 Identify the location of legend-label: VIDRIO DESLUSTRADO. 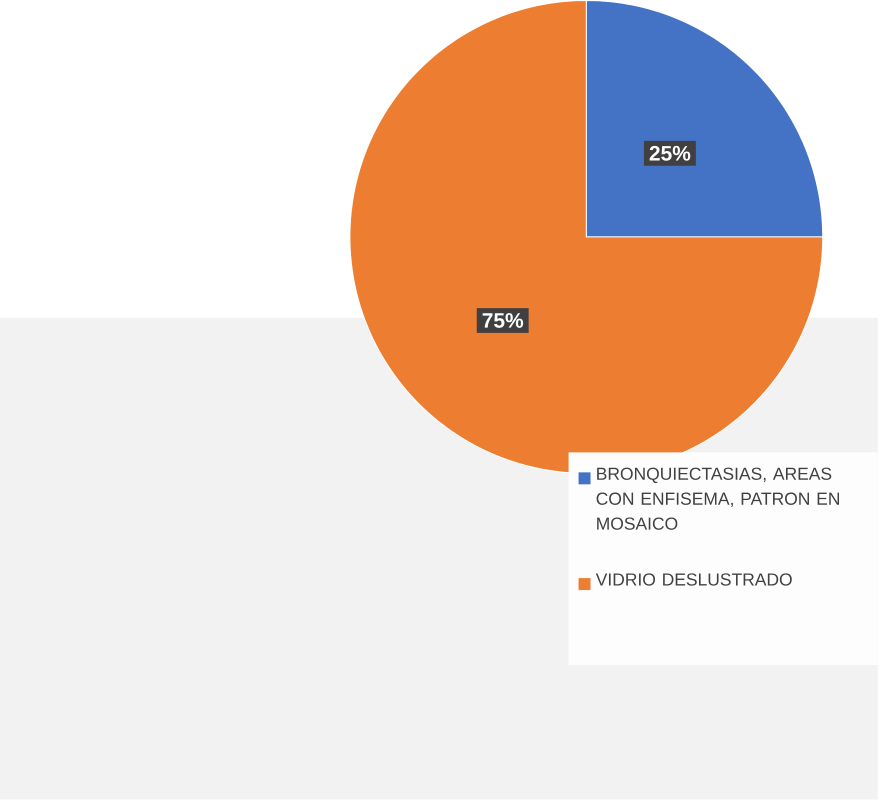
(694, 580).